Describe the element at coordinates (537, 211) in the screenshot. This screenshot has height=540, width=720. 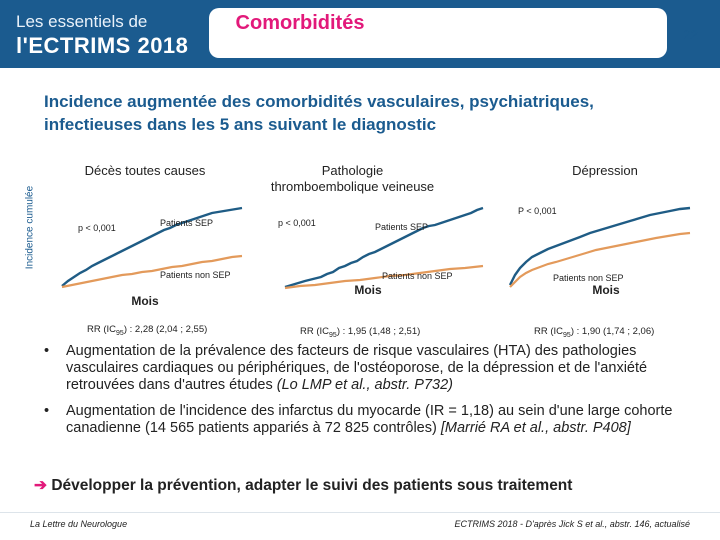
I see `chart-3-p-value: P < 0,001` at that location.